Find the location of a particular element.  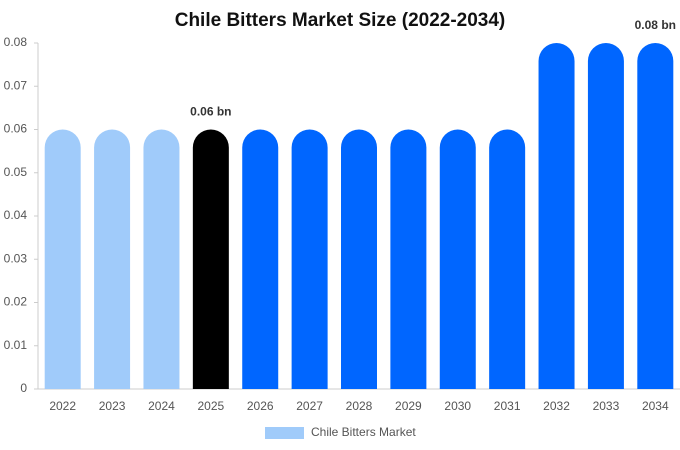

value-label: 0.08 bn is located at coordinates (655, 25).